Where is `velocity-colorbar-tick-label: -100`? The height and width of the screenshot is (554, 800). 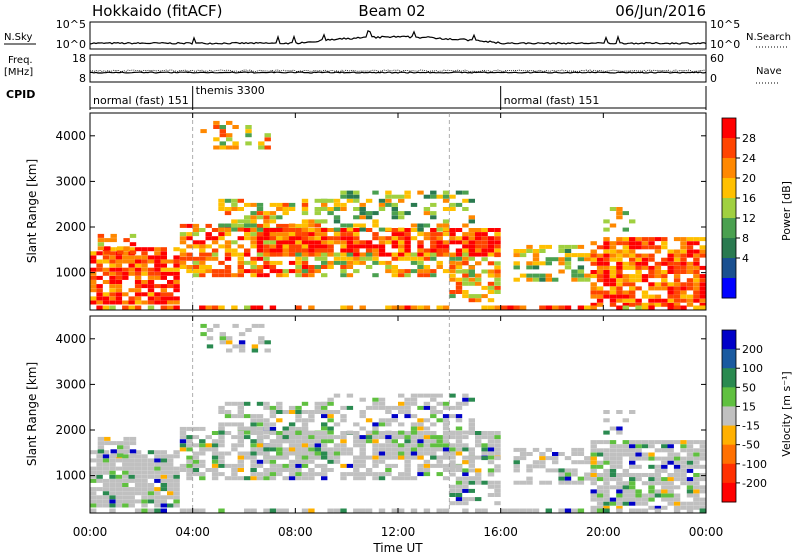 velocity-colorbar-tick-label: -100 is located at coordinates (754, 464).